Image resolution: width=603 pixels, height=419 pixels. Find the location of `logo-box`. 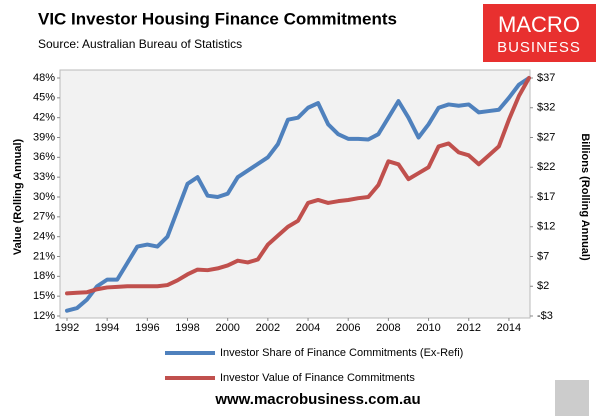

logo-box is located at coordinates (539, 33).